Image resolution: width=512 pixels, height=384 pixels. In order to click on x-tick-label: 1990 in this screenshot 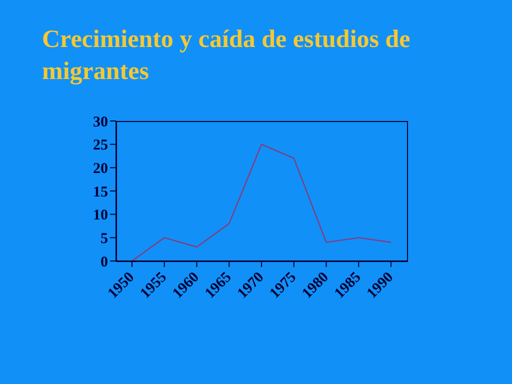, I will do `click(380, 285)`.